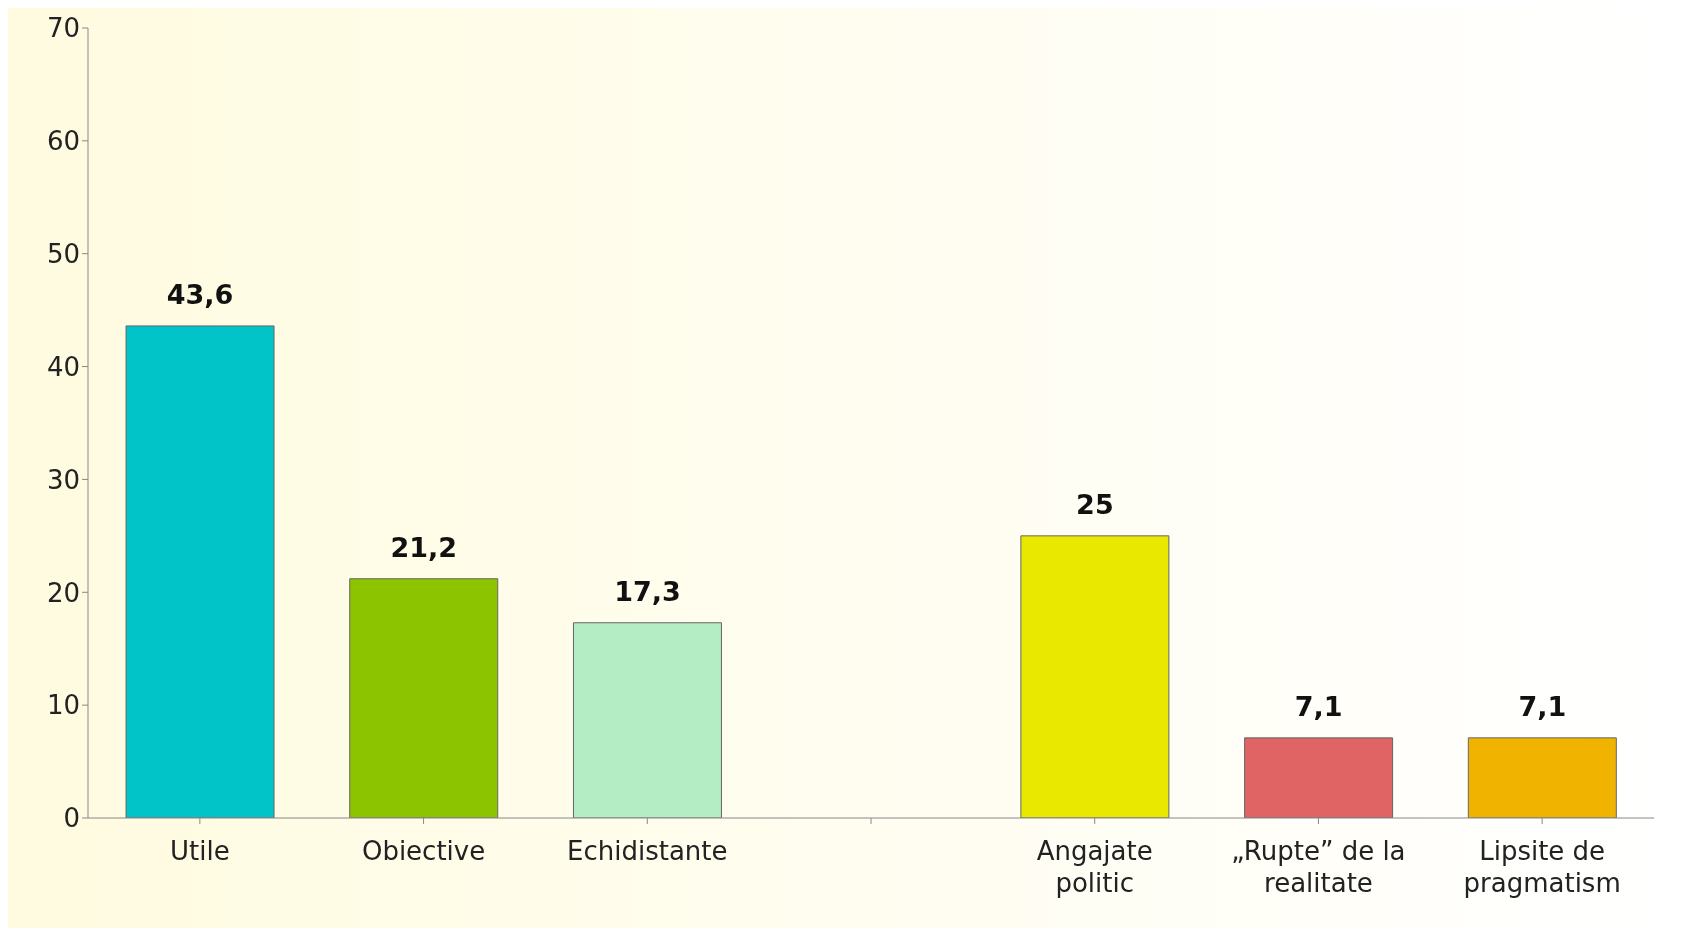 This screenshot has width=1682, height=940. I want to click on x-tick-label: Utile, so click(200, 851).